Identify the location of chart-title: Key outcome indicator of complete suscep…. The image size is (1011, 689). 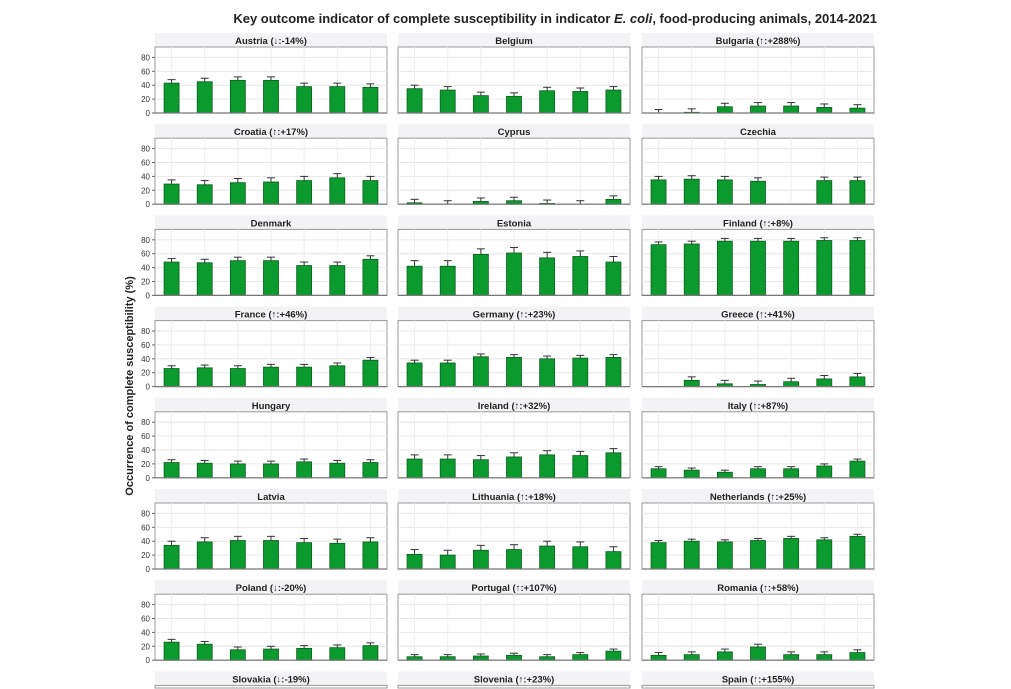
(555, 18).